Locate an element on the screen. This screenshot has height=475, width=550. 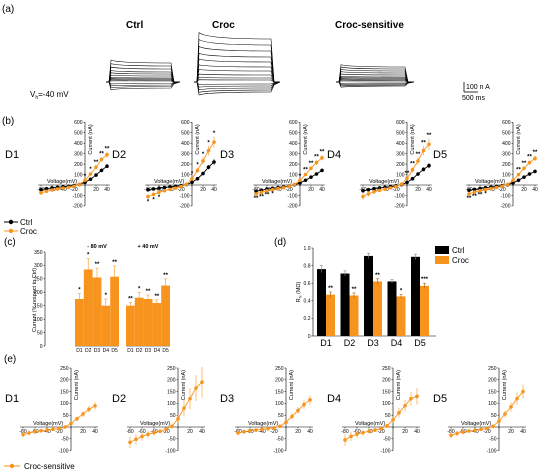
iv-label-e-d1: D1 is located at coordinates (12, 399).